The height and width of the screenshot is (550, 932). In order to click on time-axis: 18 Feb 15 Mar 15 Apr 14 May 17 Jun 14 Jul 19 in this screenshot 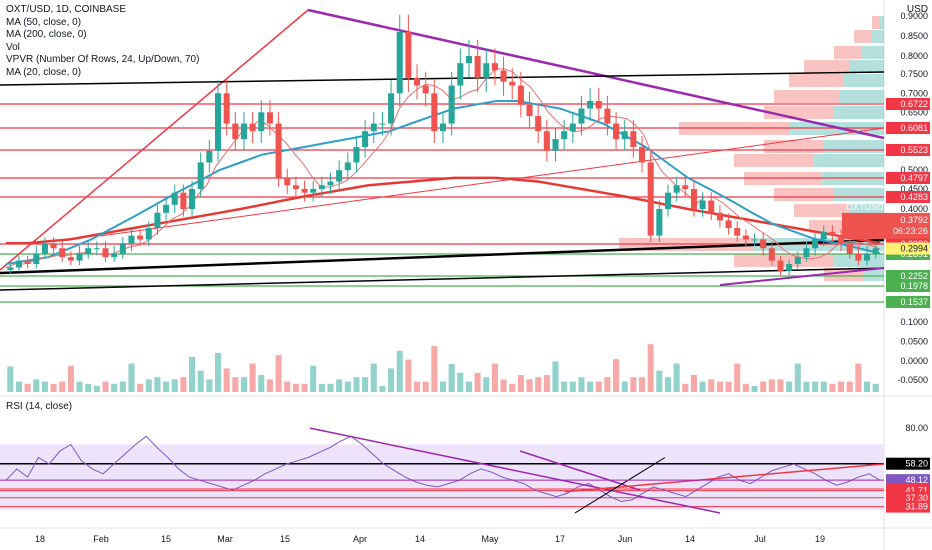, I will do `click(430, 539)`.